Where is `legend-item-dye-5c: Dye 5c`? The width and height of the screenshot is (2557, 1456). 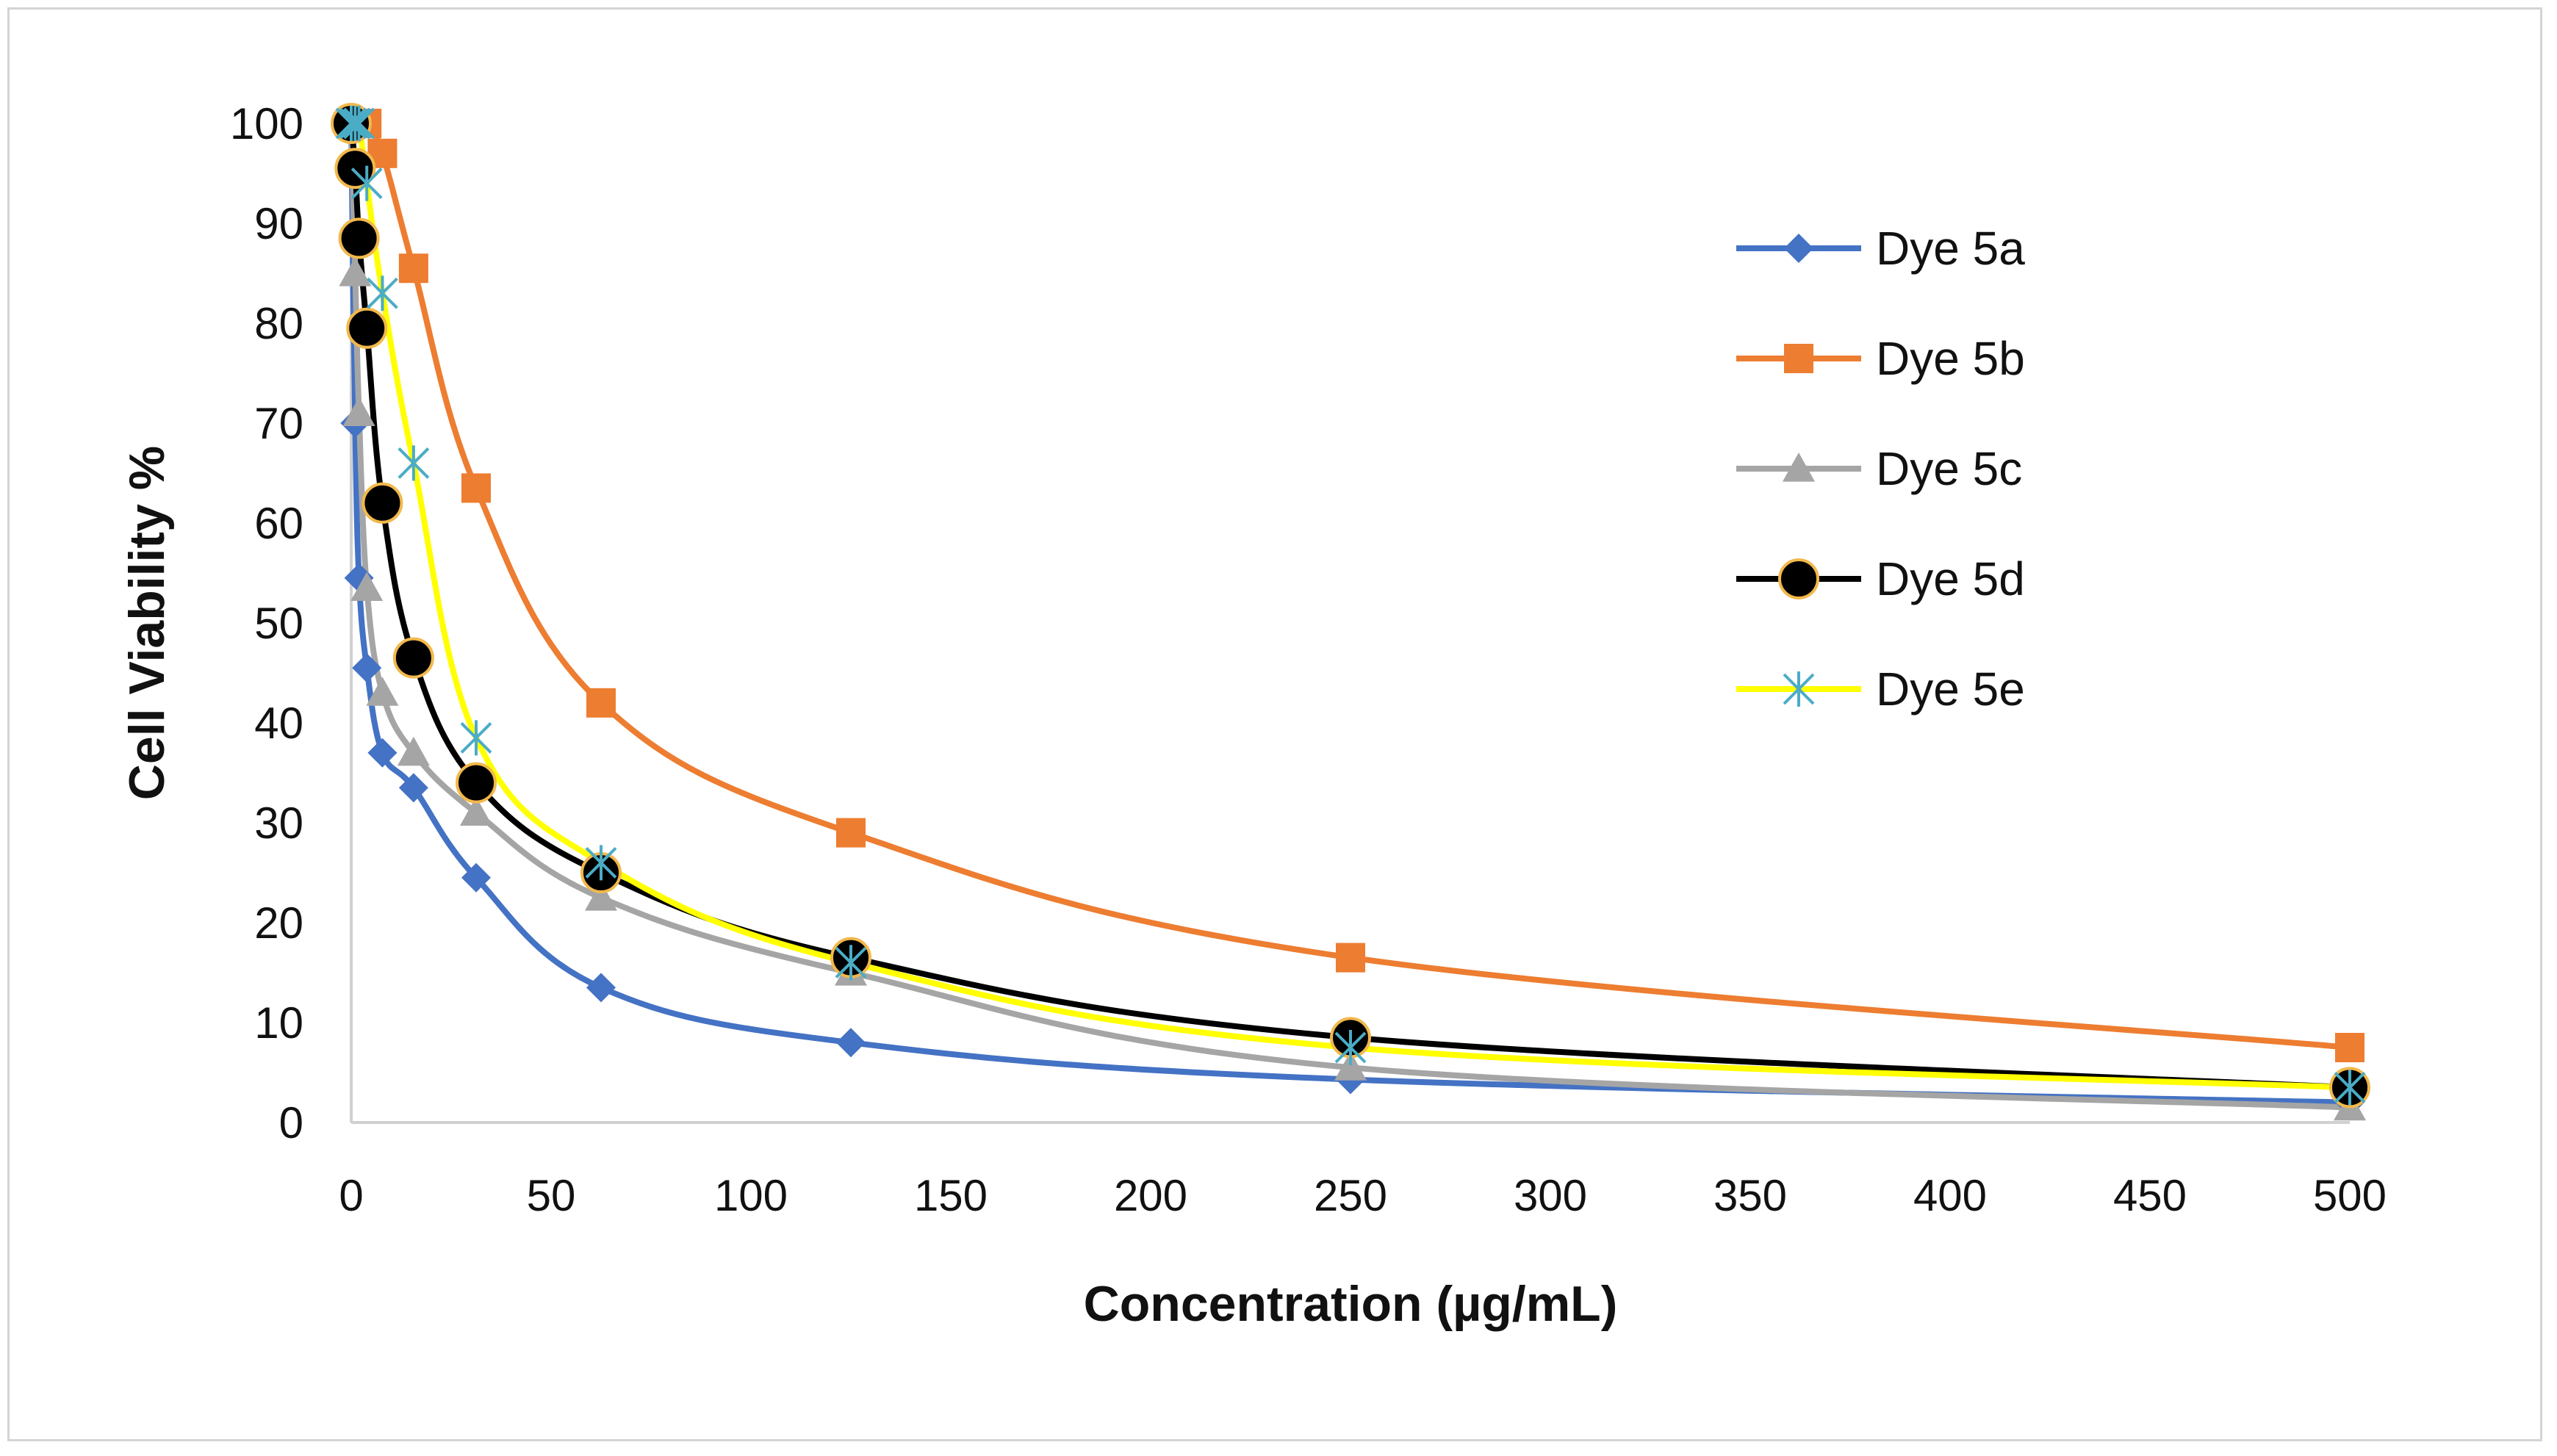
legend-item-dye-5c: Dye 5c is located at coordinates (1879, 468).